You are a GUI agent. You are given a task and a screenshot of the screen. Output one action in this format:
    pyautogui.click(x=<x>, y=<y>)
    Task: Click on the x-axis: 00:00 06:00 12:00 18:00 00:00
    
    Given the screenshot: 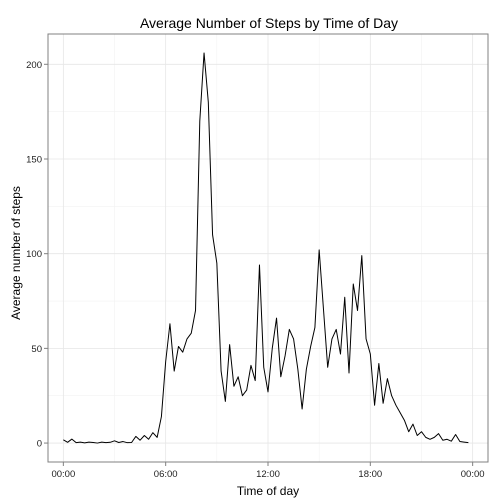 What is the action you would take?
    pyautogui.click(x=268, y=471)
    